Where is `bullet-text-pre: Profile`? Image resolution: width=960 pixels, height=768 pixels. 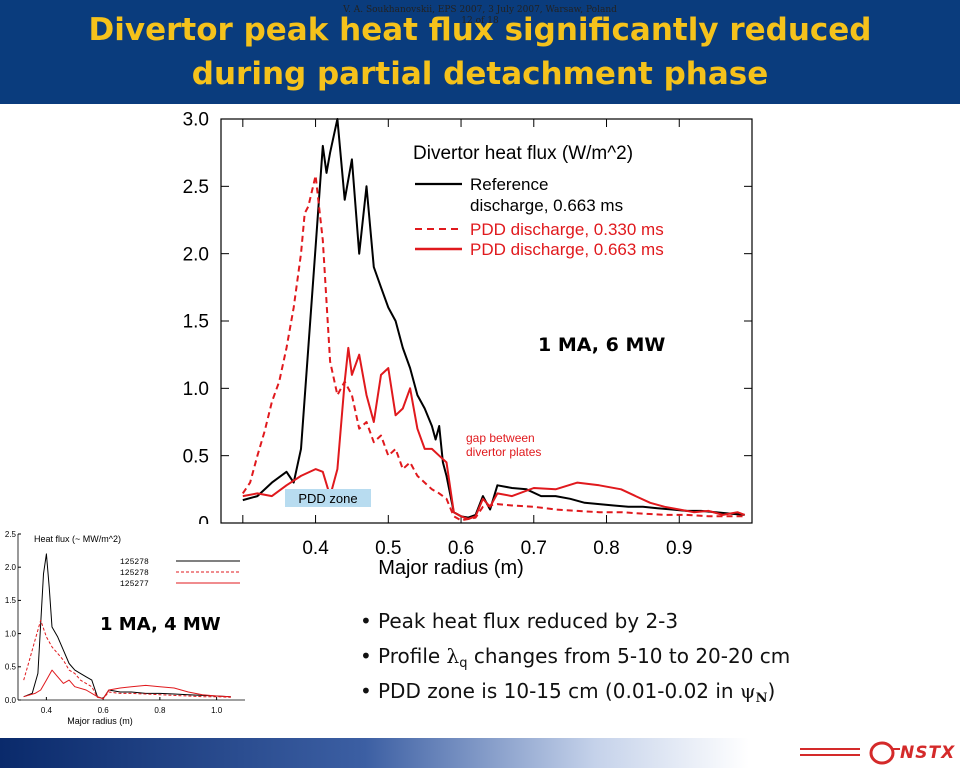
bullet-text-pre: Profile is located at coordinates (412, 656).